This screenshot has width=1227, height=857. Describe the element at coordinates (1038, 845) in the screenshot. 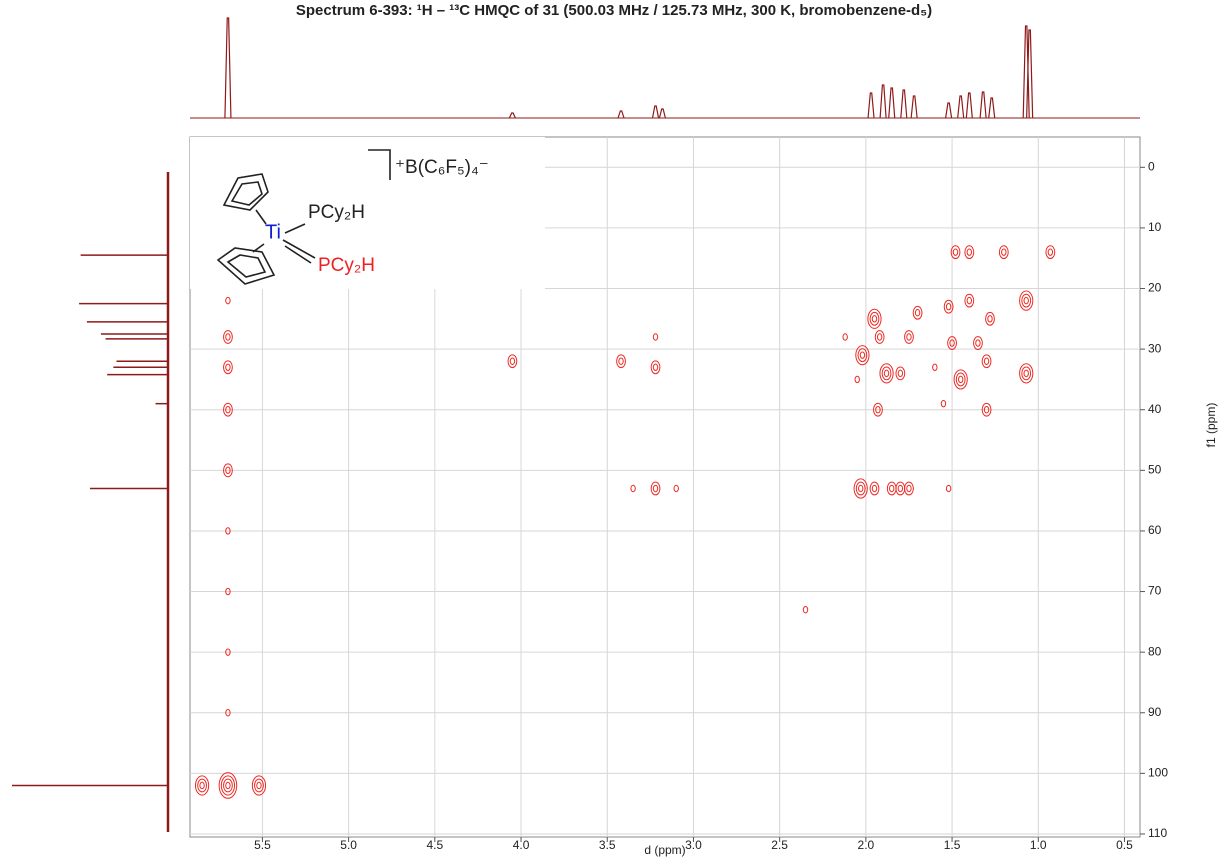

I see `x-tick-label: 1.0` at that location.